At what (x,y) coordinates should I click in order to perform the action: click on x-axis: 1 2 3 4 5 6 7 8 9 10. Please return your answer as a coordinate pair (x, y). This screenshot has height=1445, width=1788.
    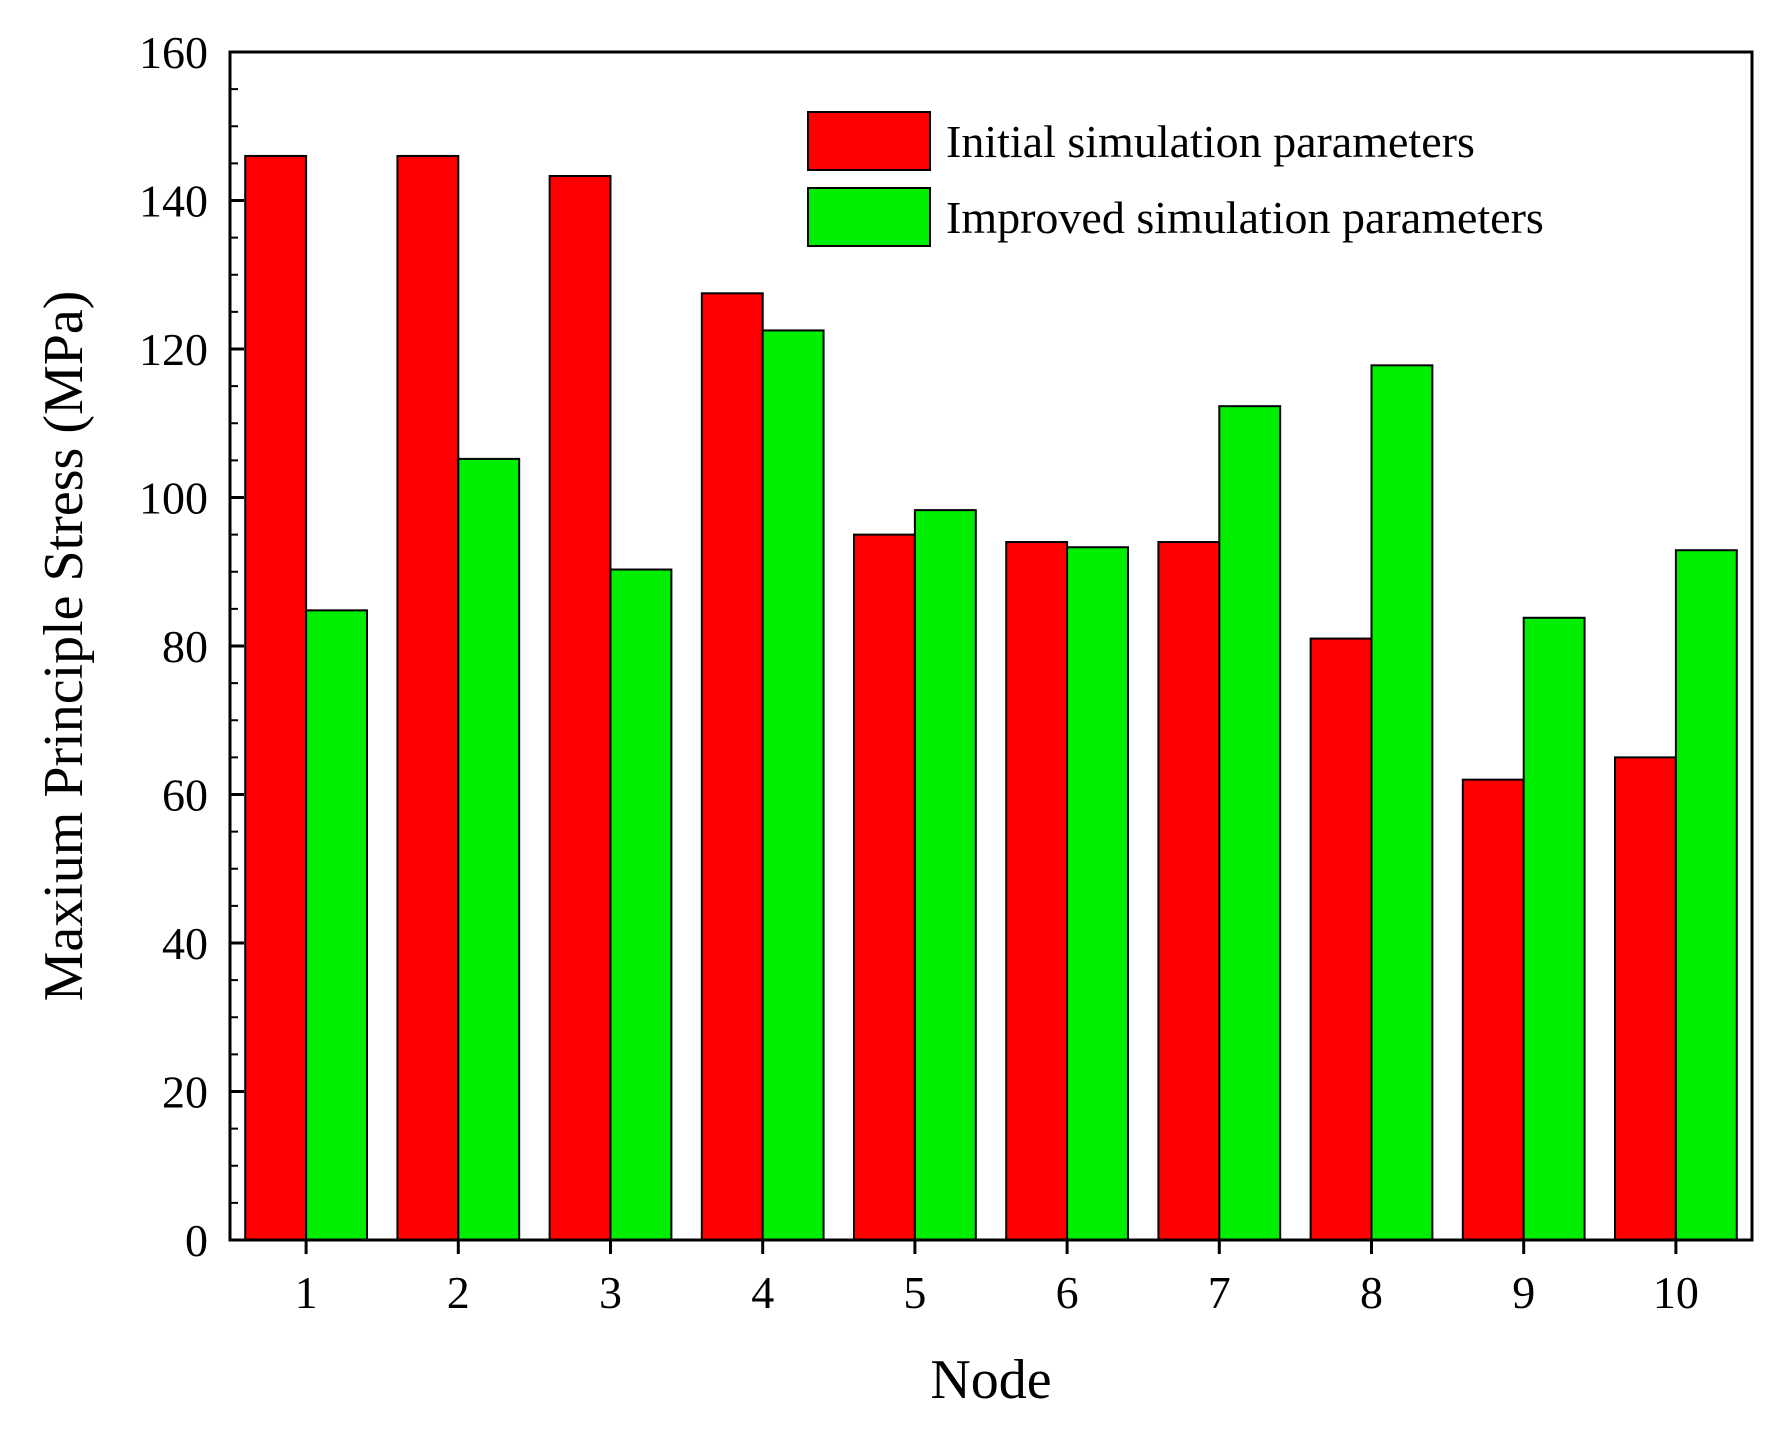
    Looking at the image, I should click on (997, 1279).